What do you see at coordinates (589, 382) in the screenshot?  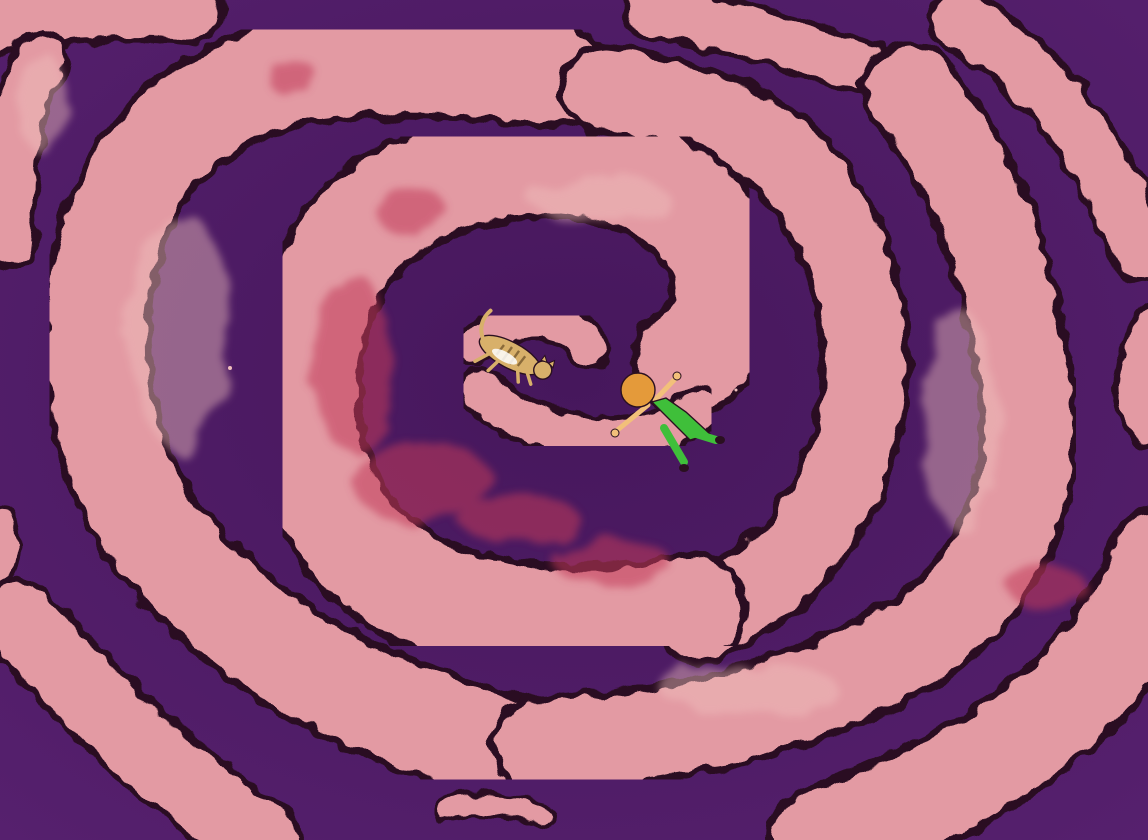 I see `spiral-band-inner` at bounding box center [589, 382].